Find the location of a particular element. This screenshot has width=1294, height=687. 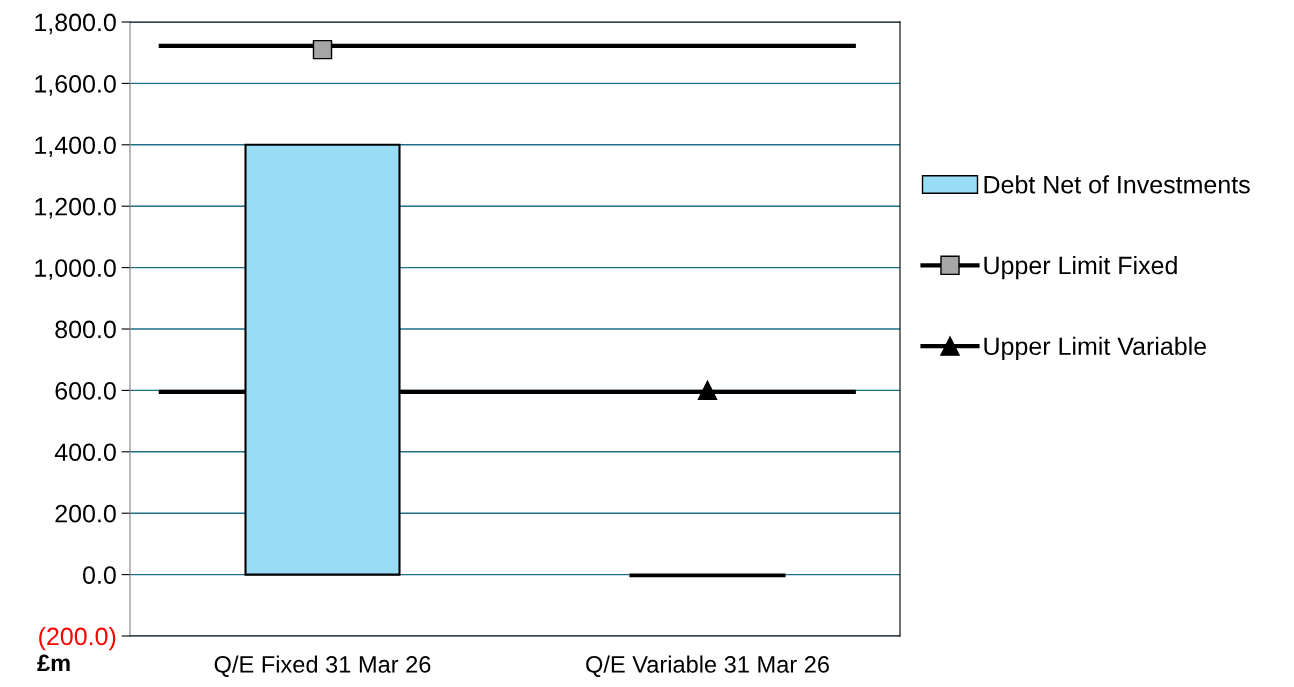

y-tick-label: 1,000.0 is located at coordinates (75, 269).